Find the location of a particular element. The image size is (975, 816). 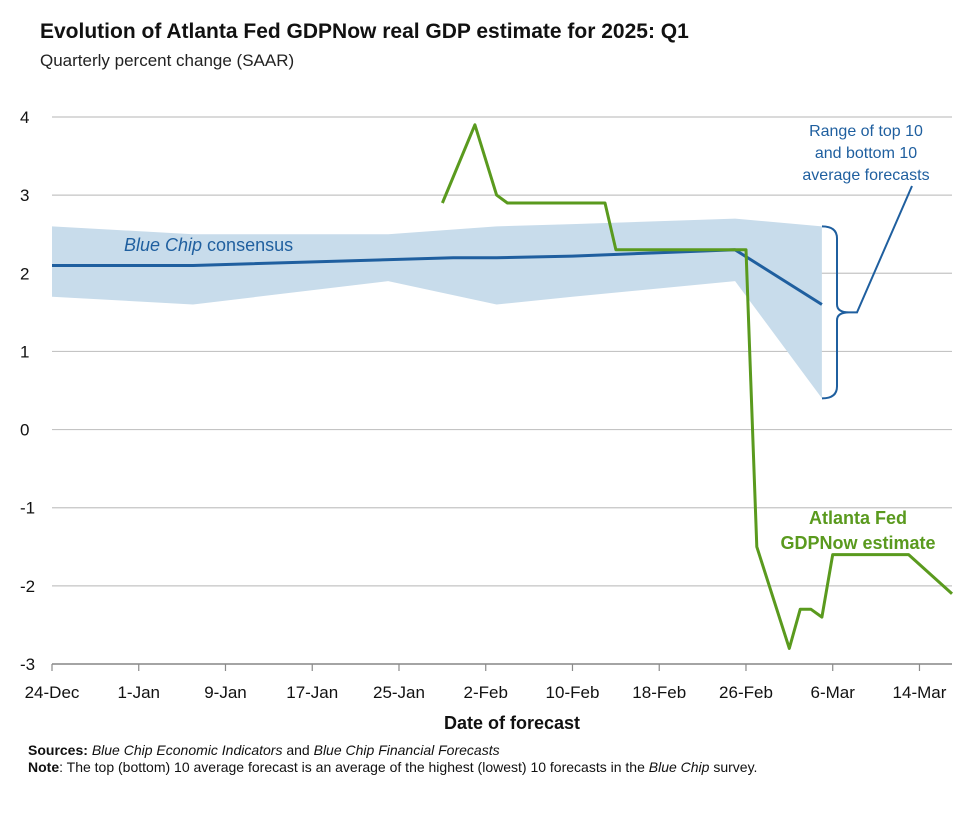

x-tick-label: 10-Feb is located at coordinates (573, 692).